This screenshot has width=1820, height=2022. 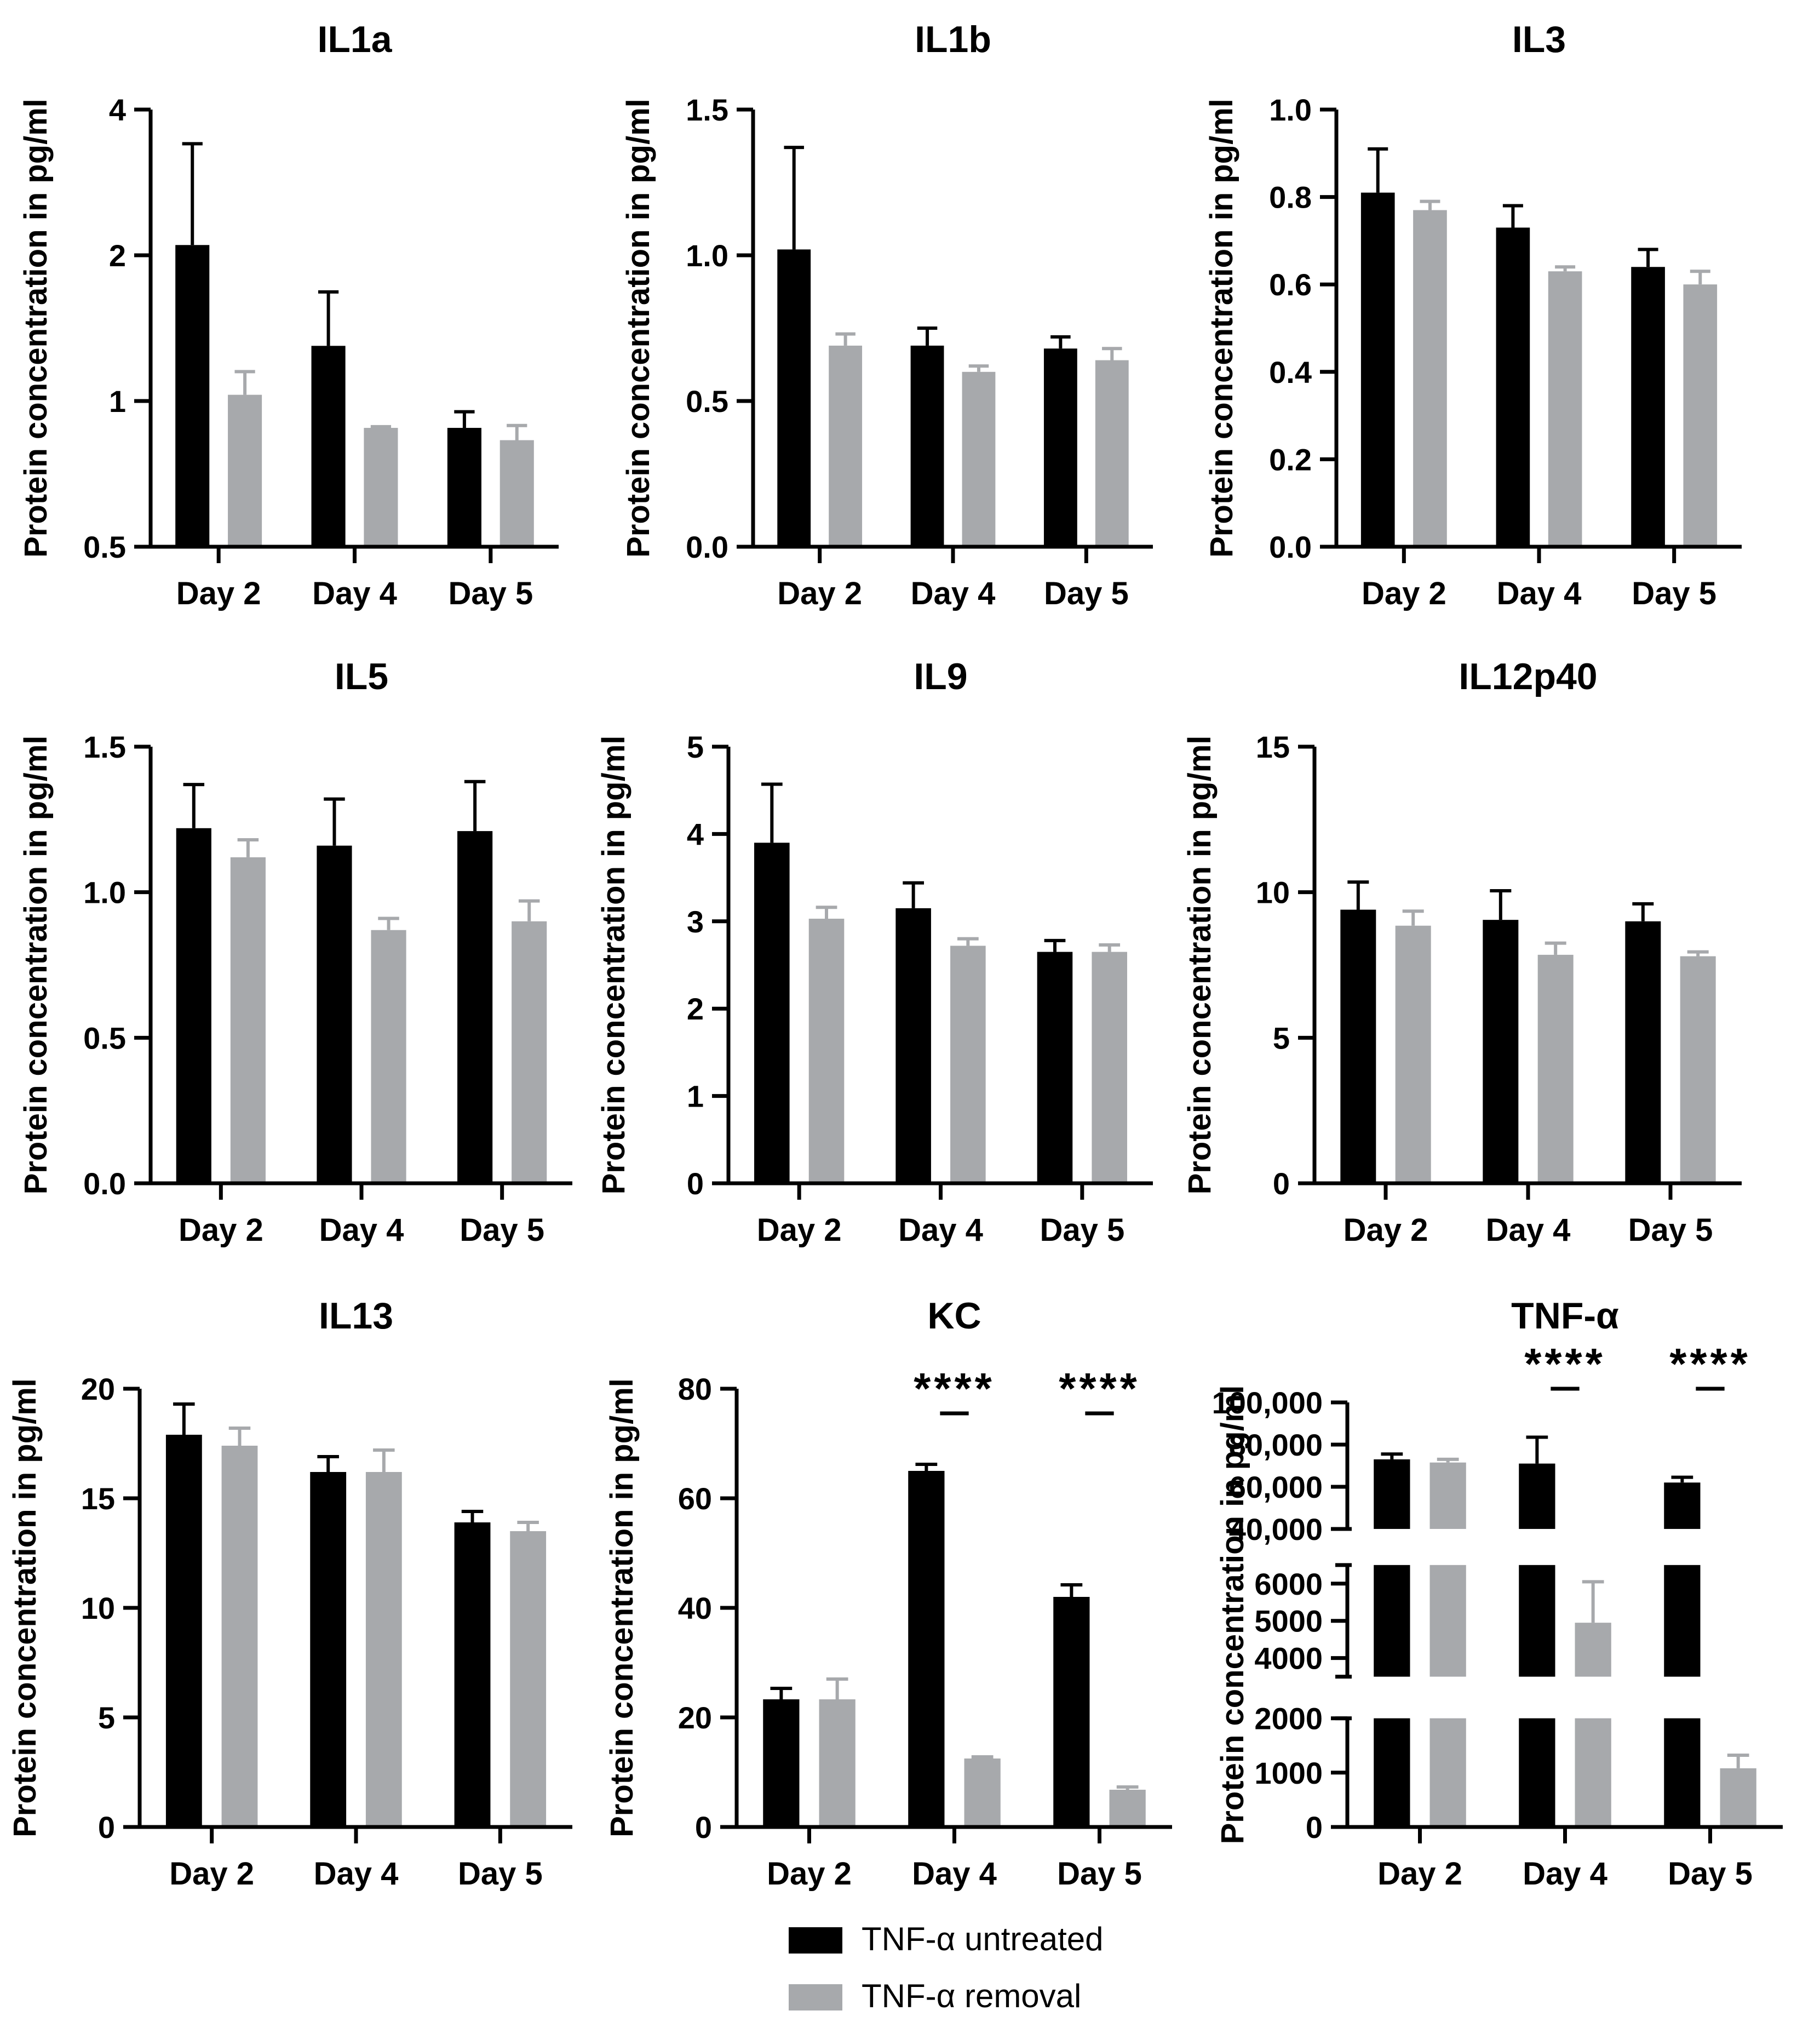 What do you see at coordinates (1565, 1363) in the screenshot?
I see `significance-label-day-4: ****` at bounding box center [1565, 1363].